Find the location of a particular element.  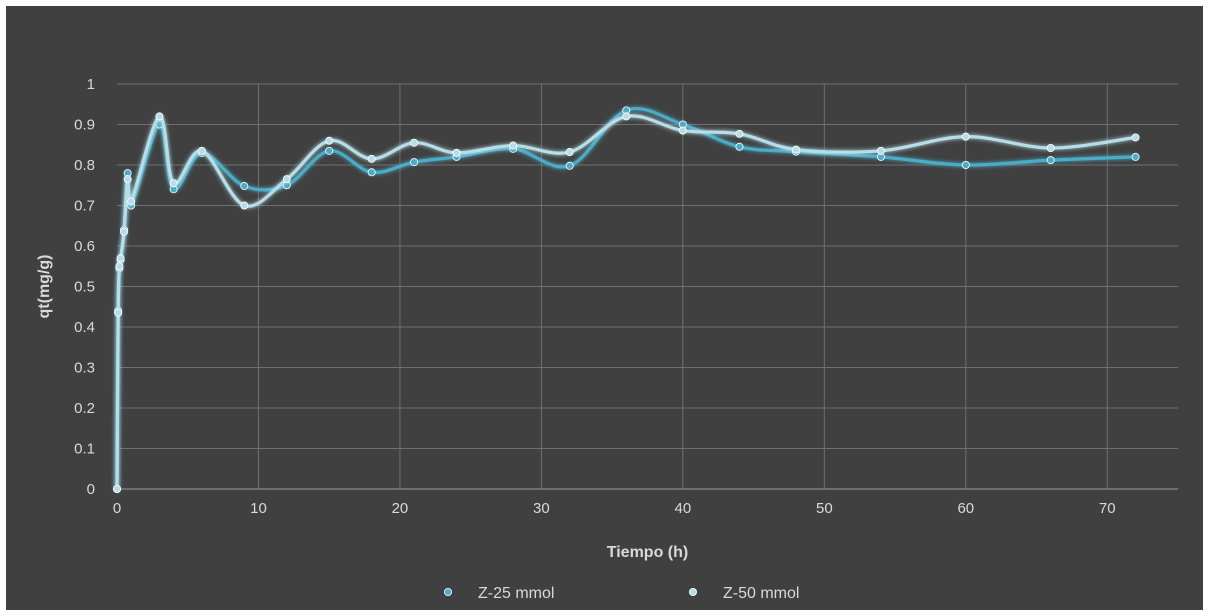

y-tick-label: 0.2 is located at coordinates (84, 408).